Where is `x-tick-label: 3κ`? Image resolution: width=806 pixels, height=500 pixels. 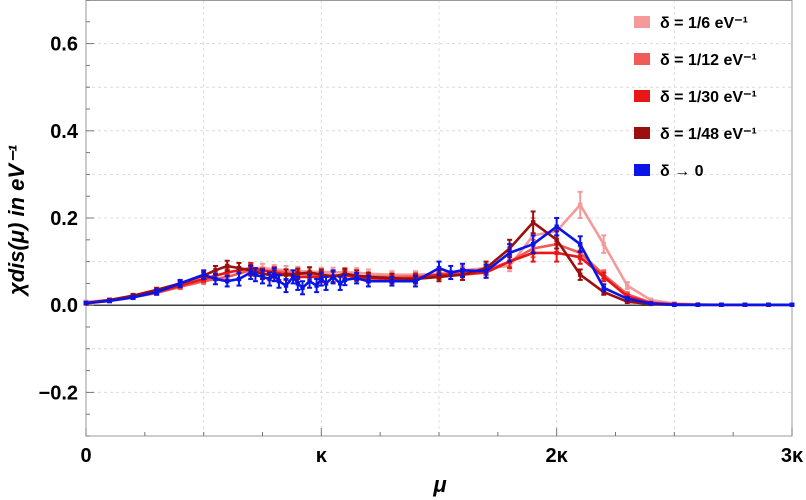
x-tick-label: 3κ is located at coordinates (792, 456).